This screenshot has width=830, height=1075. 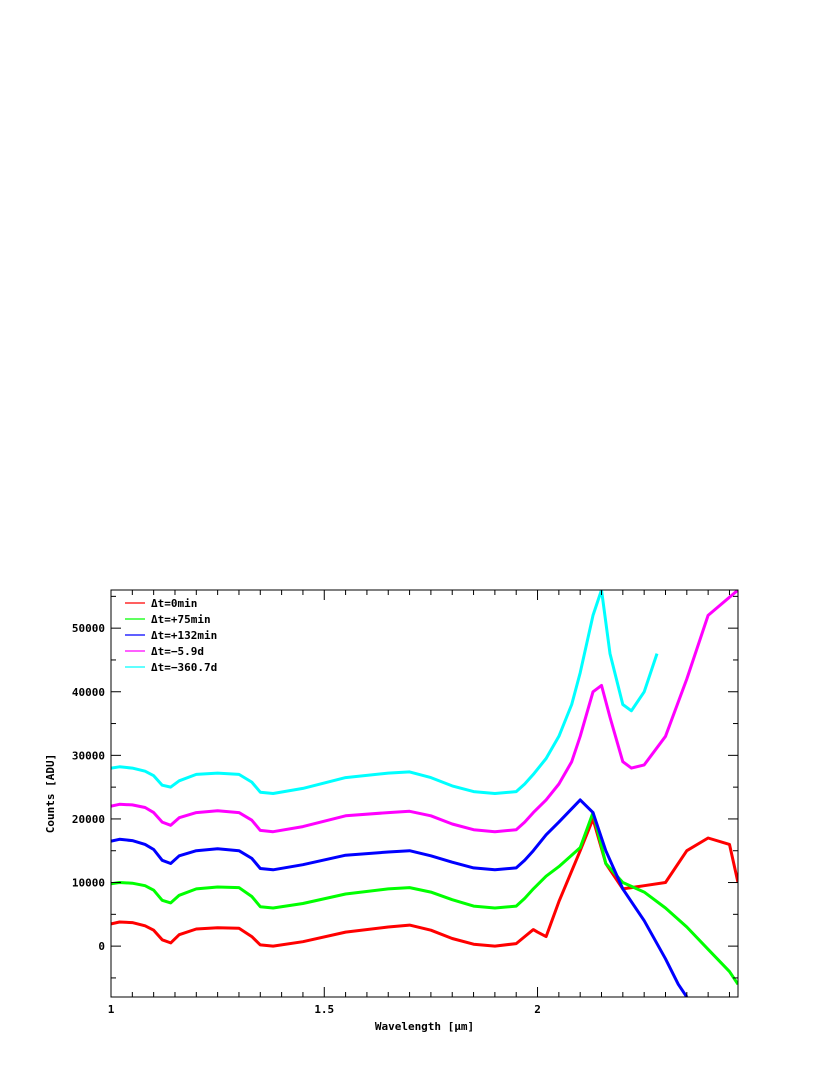 What do you see at coordinates (101, 946) in the screenshot?
I see `y-tick-label: 0` at bounding box center [101, 946].